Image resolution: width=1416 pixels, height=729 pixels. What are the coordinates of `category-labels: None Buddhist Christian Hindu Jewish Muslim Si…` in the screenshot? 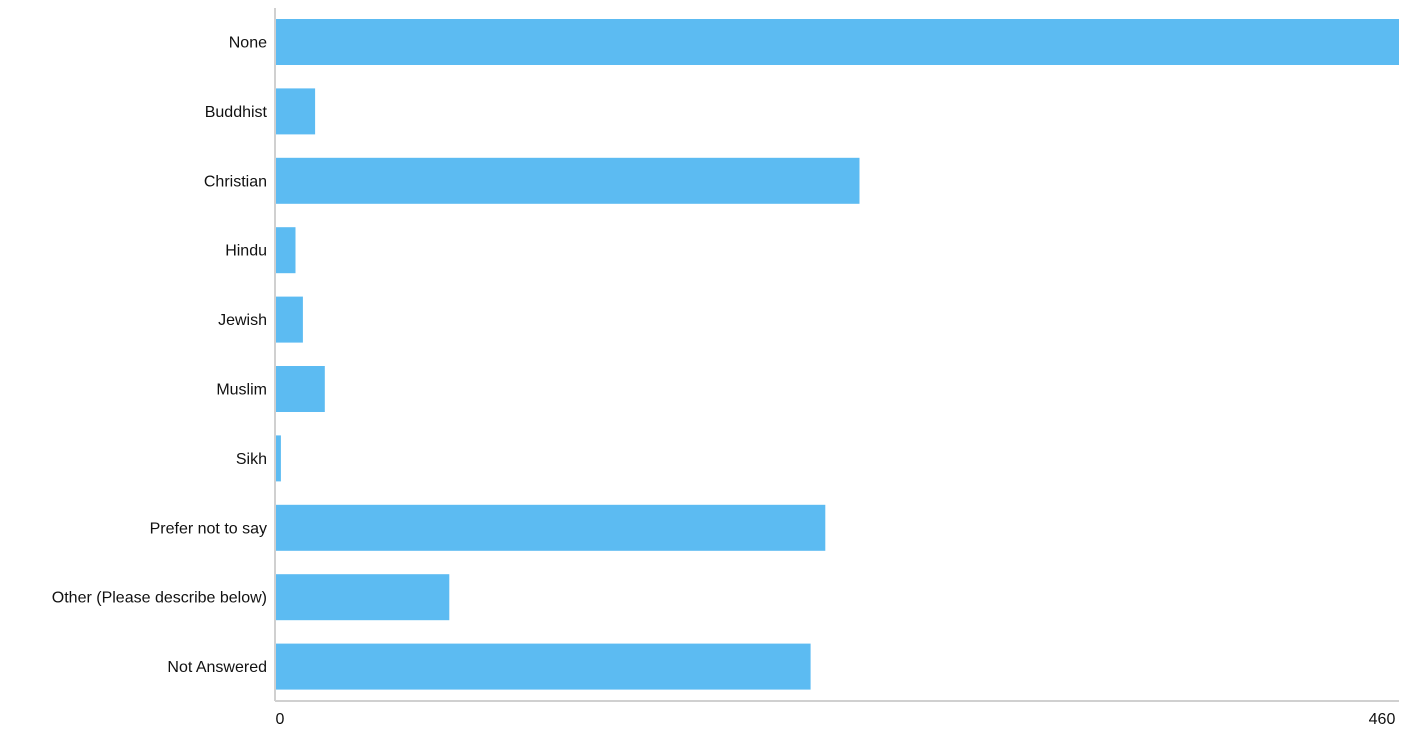 It's located at (160, 356).